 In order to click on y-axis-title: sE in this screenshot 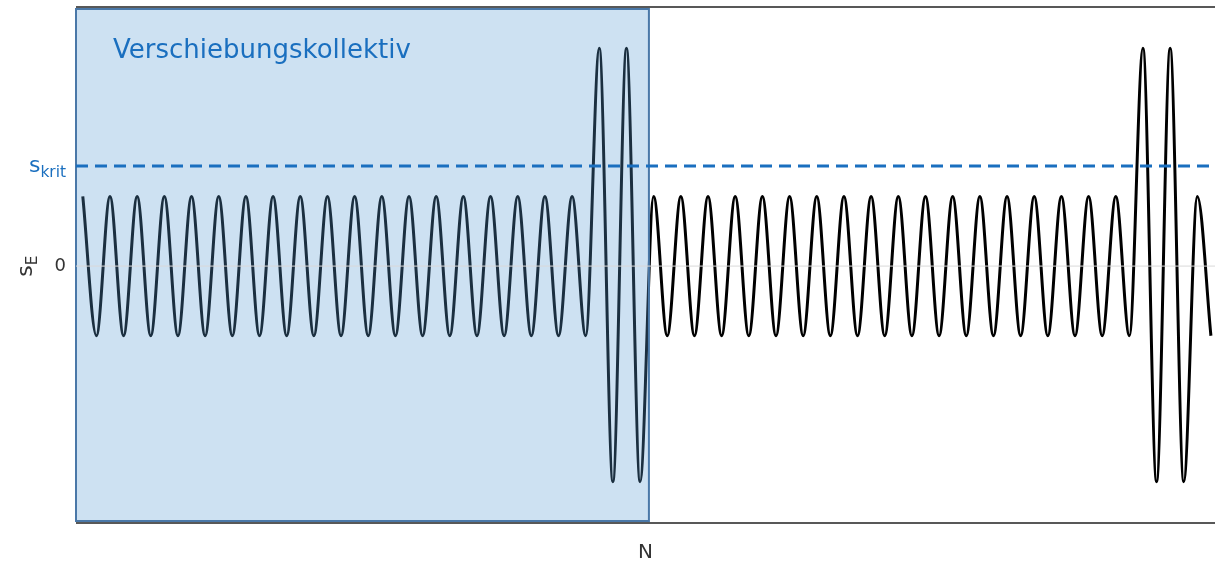, I will do `click(26, 266)`.